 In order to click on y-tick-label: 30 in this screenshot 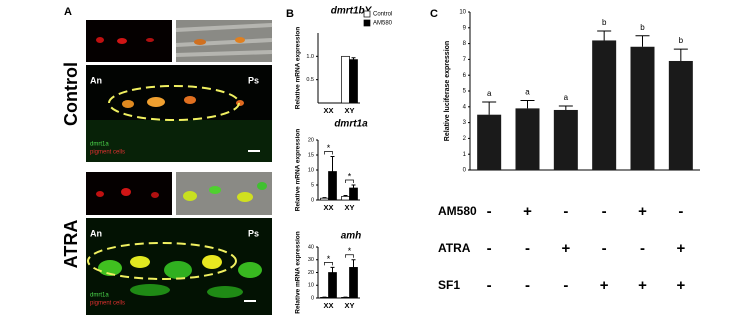, I will do `click(311, 260)`.